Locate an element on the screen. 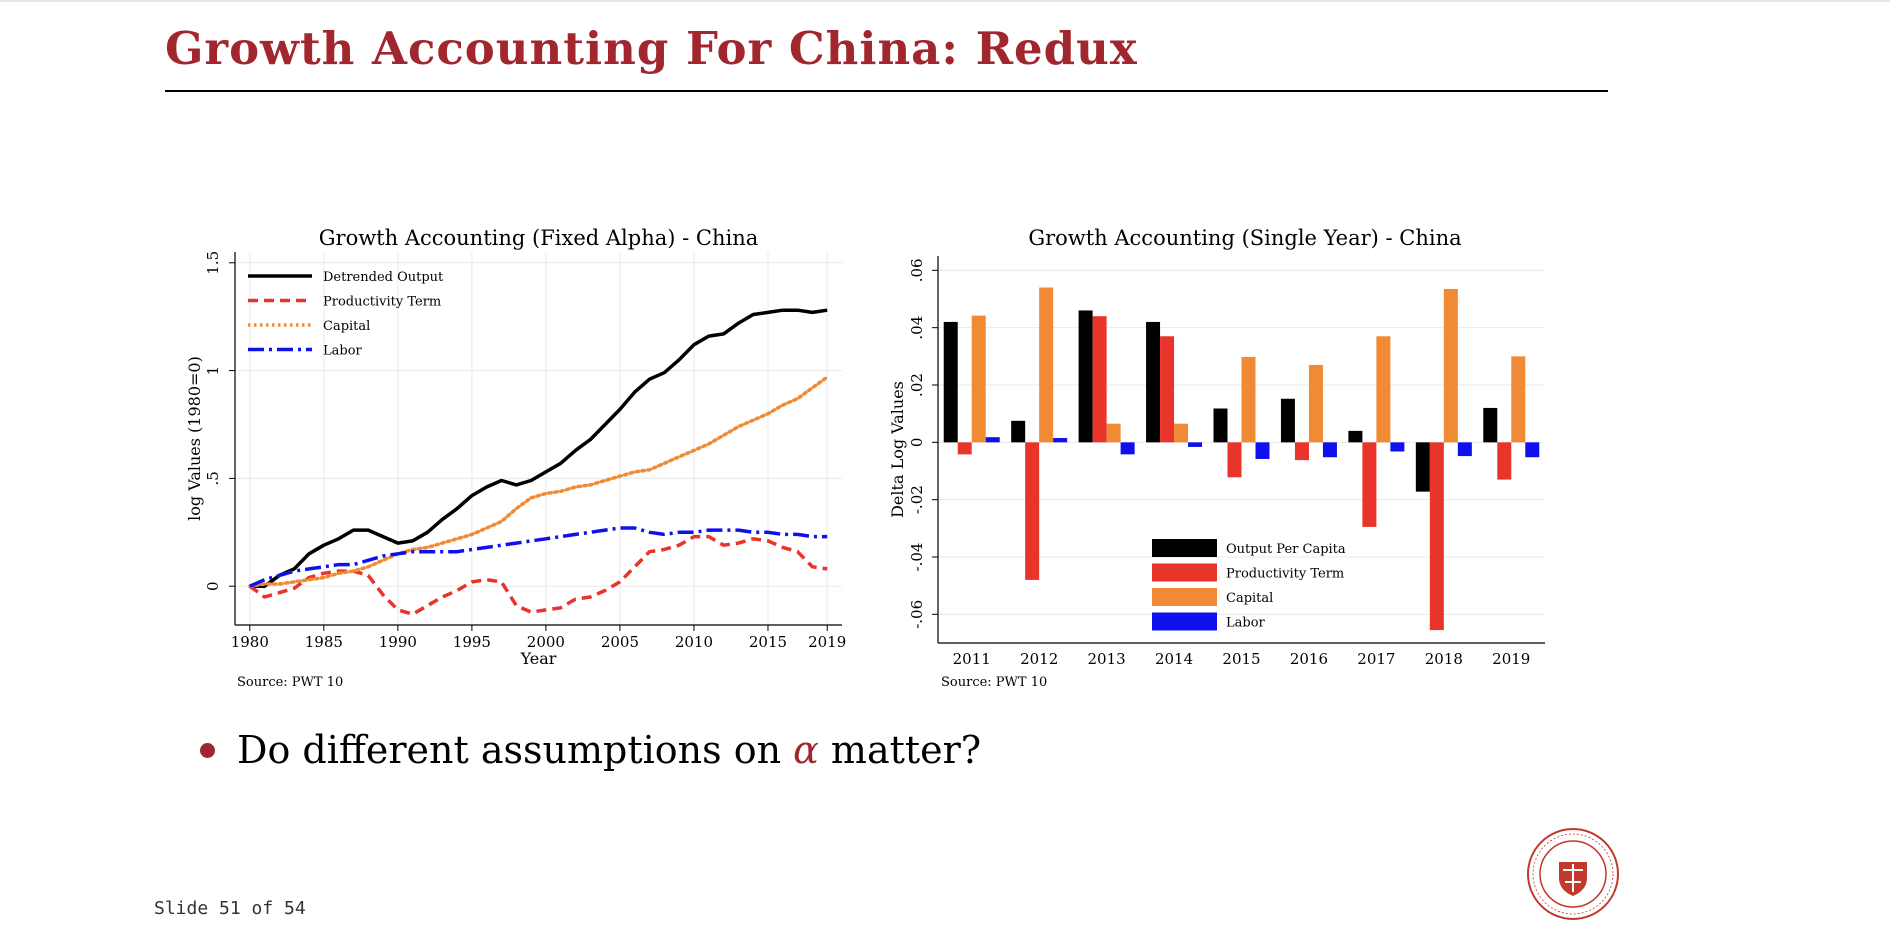  bullet-dot-icon is located at coordinates (207, 750).